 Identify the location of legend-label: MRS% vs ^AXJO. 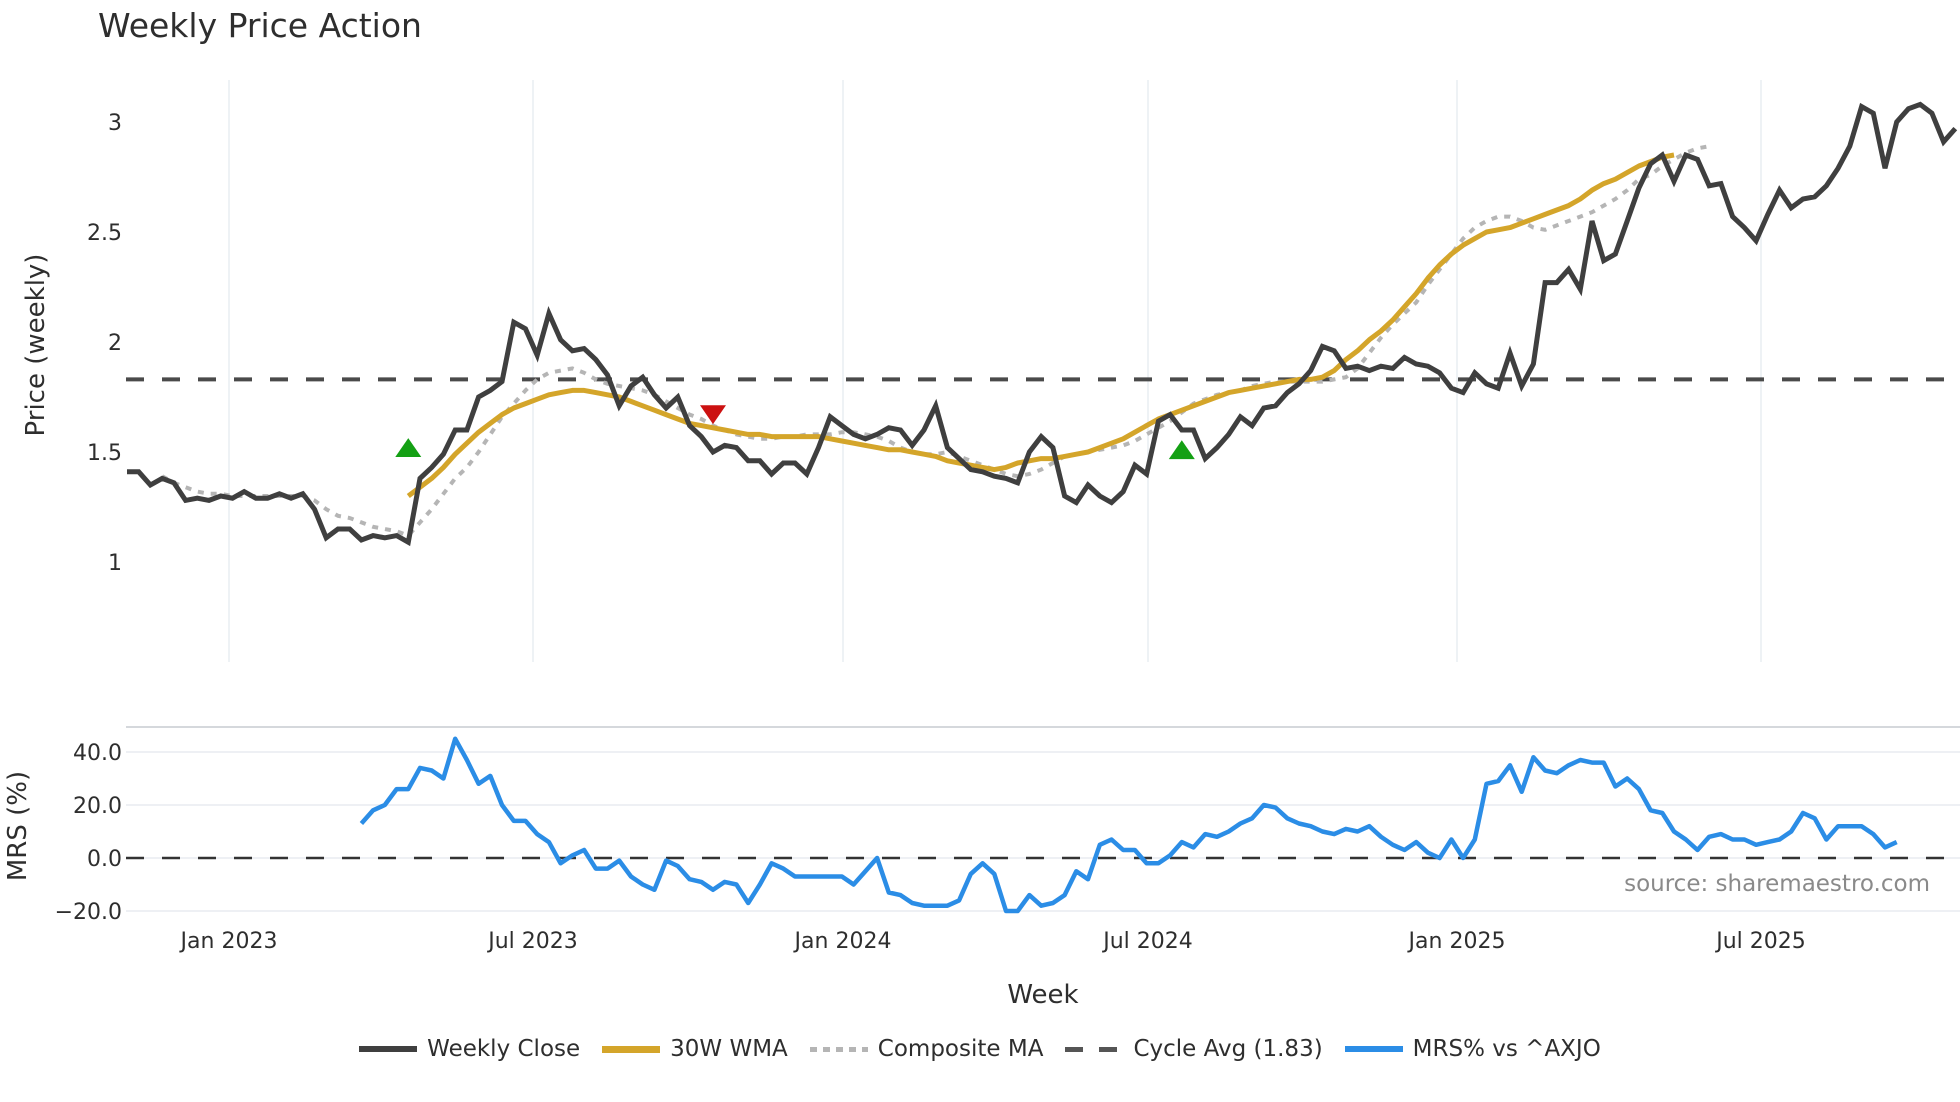
(1506, 1049).